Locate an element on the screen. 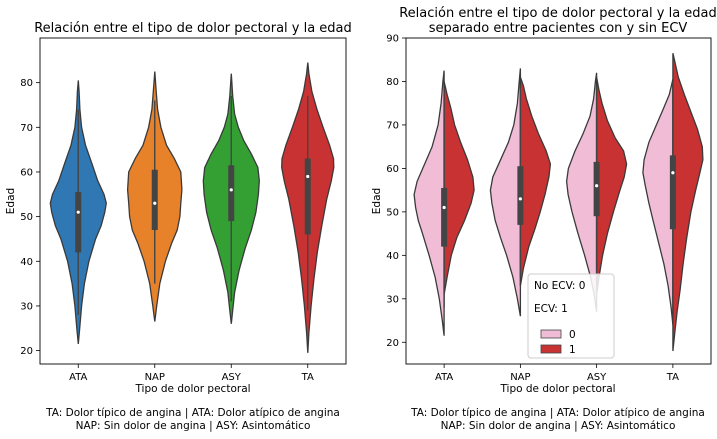 This screenshot has width=717, height=439. right-ytick-label-50: 50 is located at coordinates (392, 212).